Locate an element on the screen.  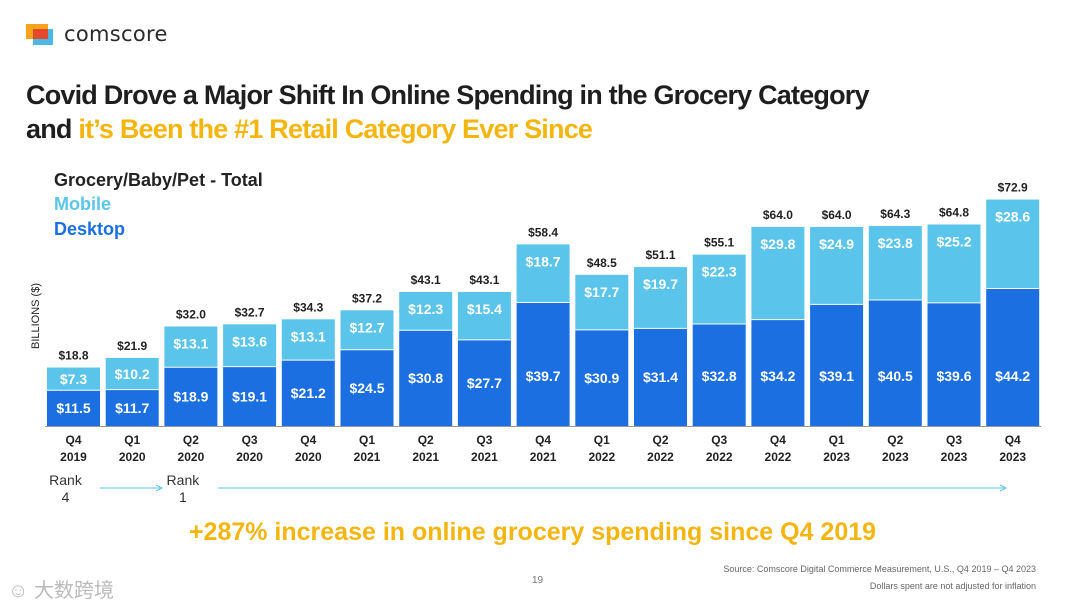
desktop-value-label: $39.7 is located at coordinates (543, 376).